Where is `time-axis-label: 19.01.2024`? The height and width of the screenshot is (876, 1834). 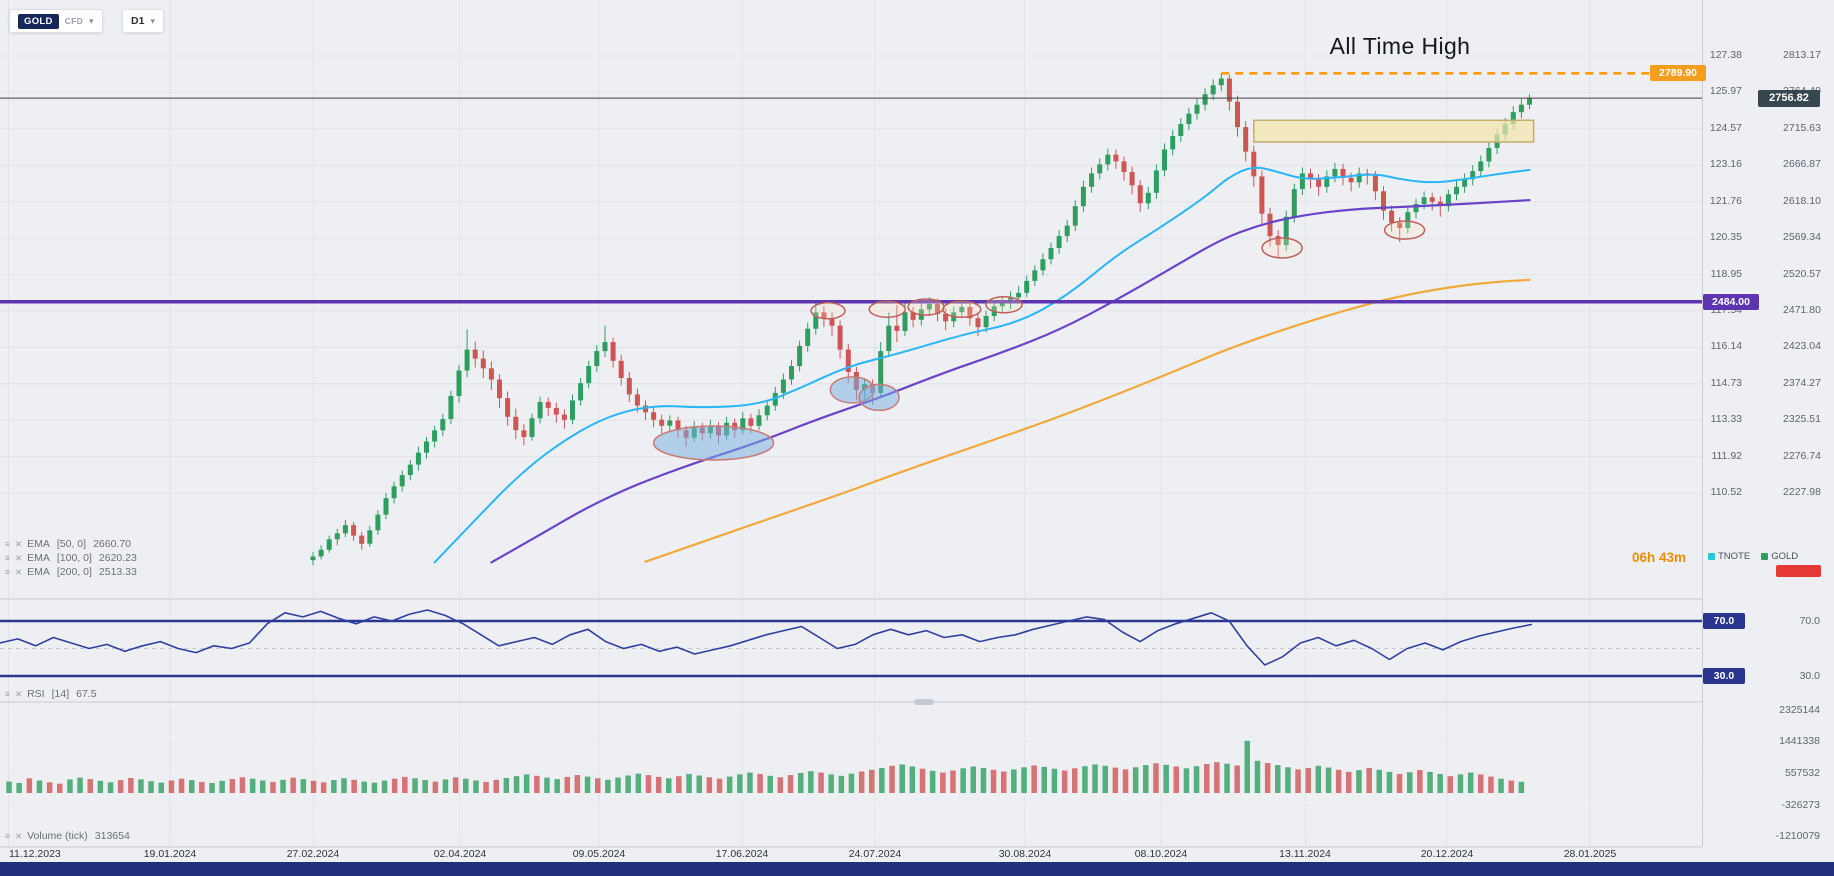
time-axis-label: 19.01.2024 is located at coordinates (170, 854).